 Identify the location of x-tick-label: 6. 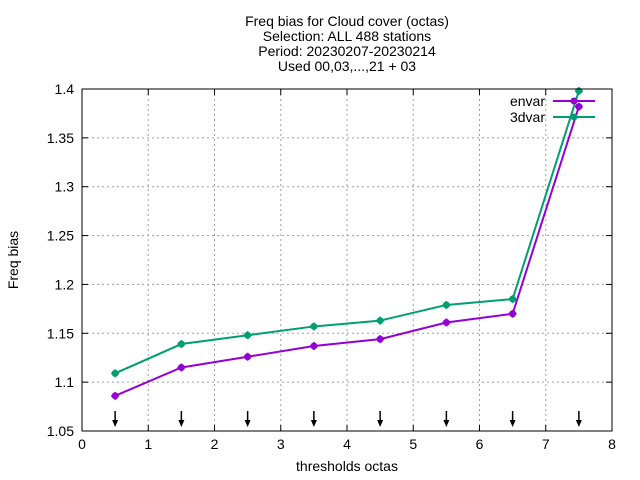
(480, 444).